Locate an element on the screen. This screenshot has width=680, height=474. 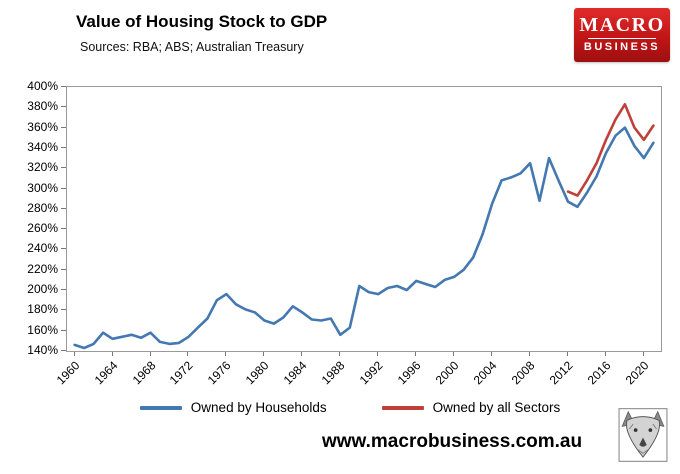
x-axis-label: 1988 is located at coordinates (333, 373).